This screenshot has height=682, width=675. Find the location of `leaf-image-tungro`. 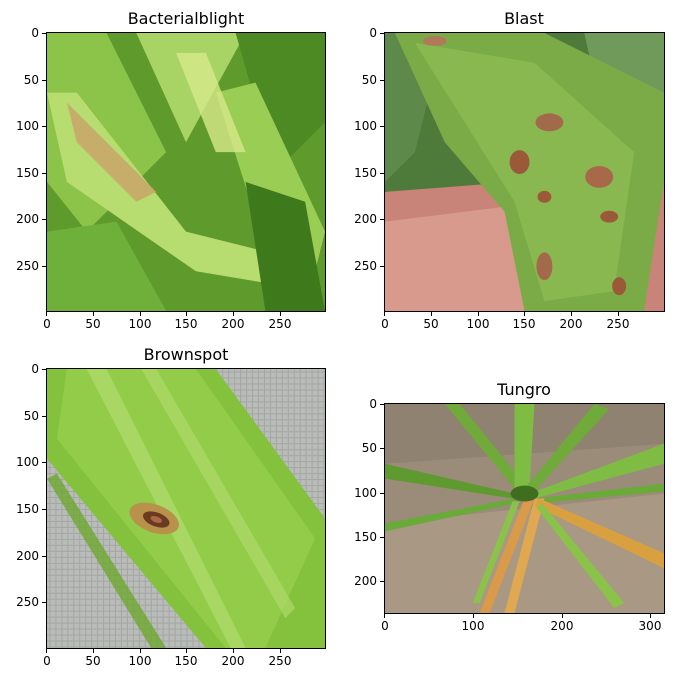

leaf-image-tungro is located at coordinates (524, 508).